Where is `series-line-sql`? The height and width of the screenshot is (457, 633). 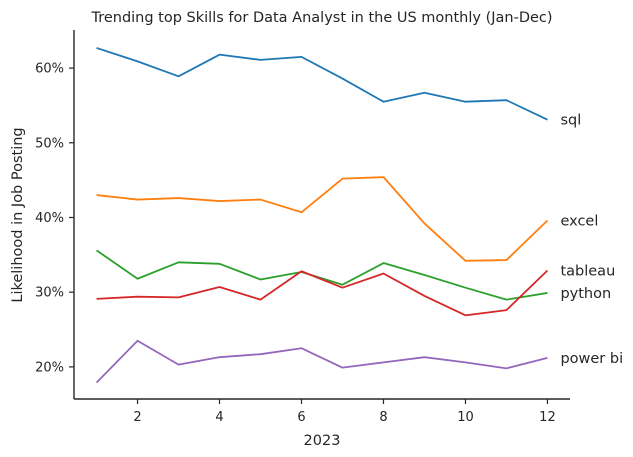
series-line-sql is located at coordinates (322, 84).